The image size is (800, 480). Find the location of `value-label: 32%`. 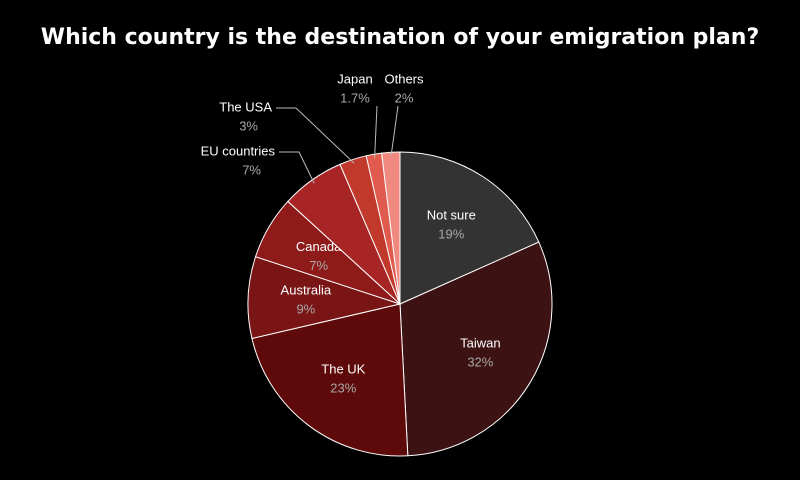

value-label: 32% is located at coordinates (480, 362).